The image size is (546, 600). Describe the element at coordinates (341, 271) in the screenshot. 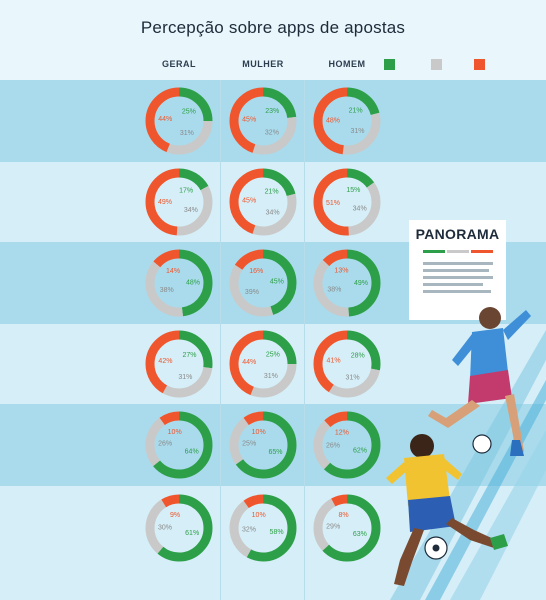

I see `donut-value-label: 13%` at that location.